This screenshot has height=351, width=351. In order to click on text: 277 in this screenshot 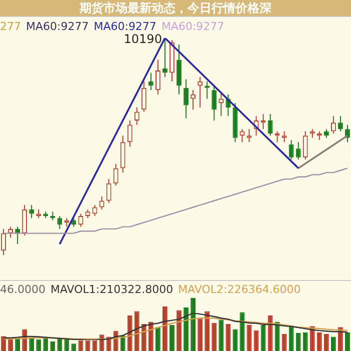, I will do `click(10, 26)`.